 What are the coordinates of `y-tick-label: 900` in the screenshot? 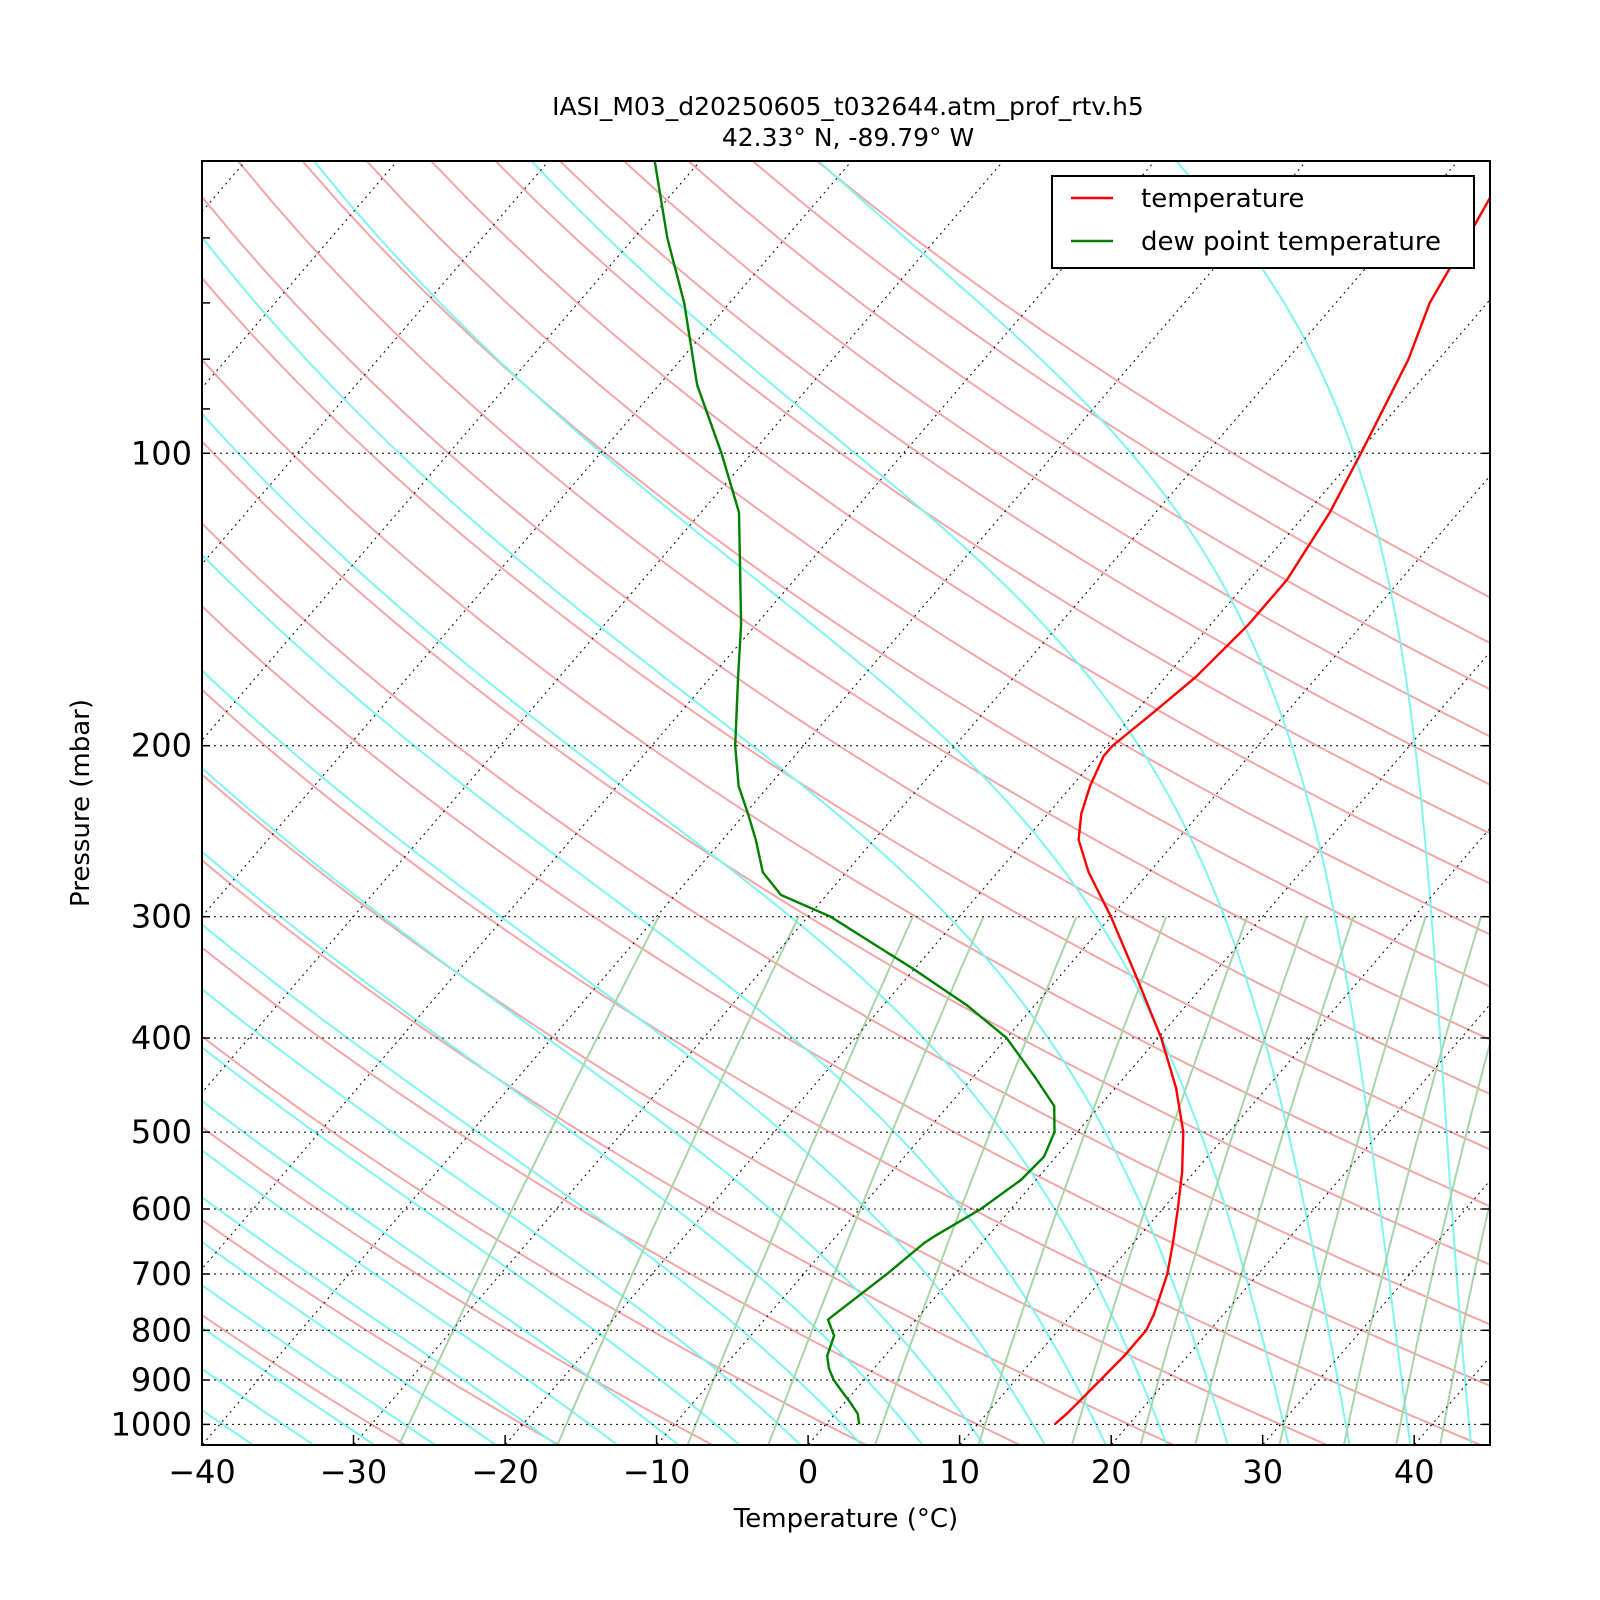 It's located at (161, 1380).